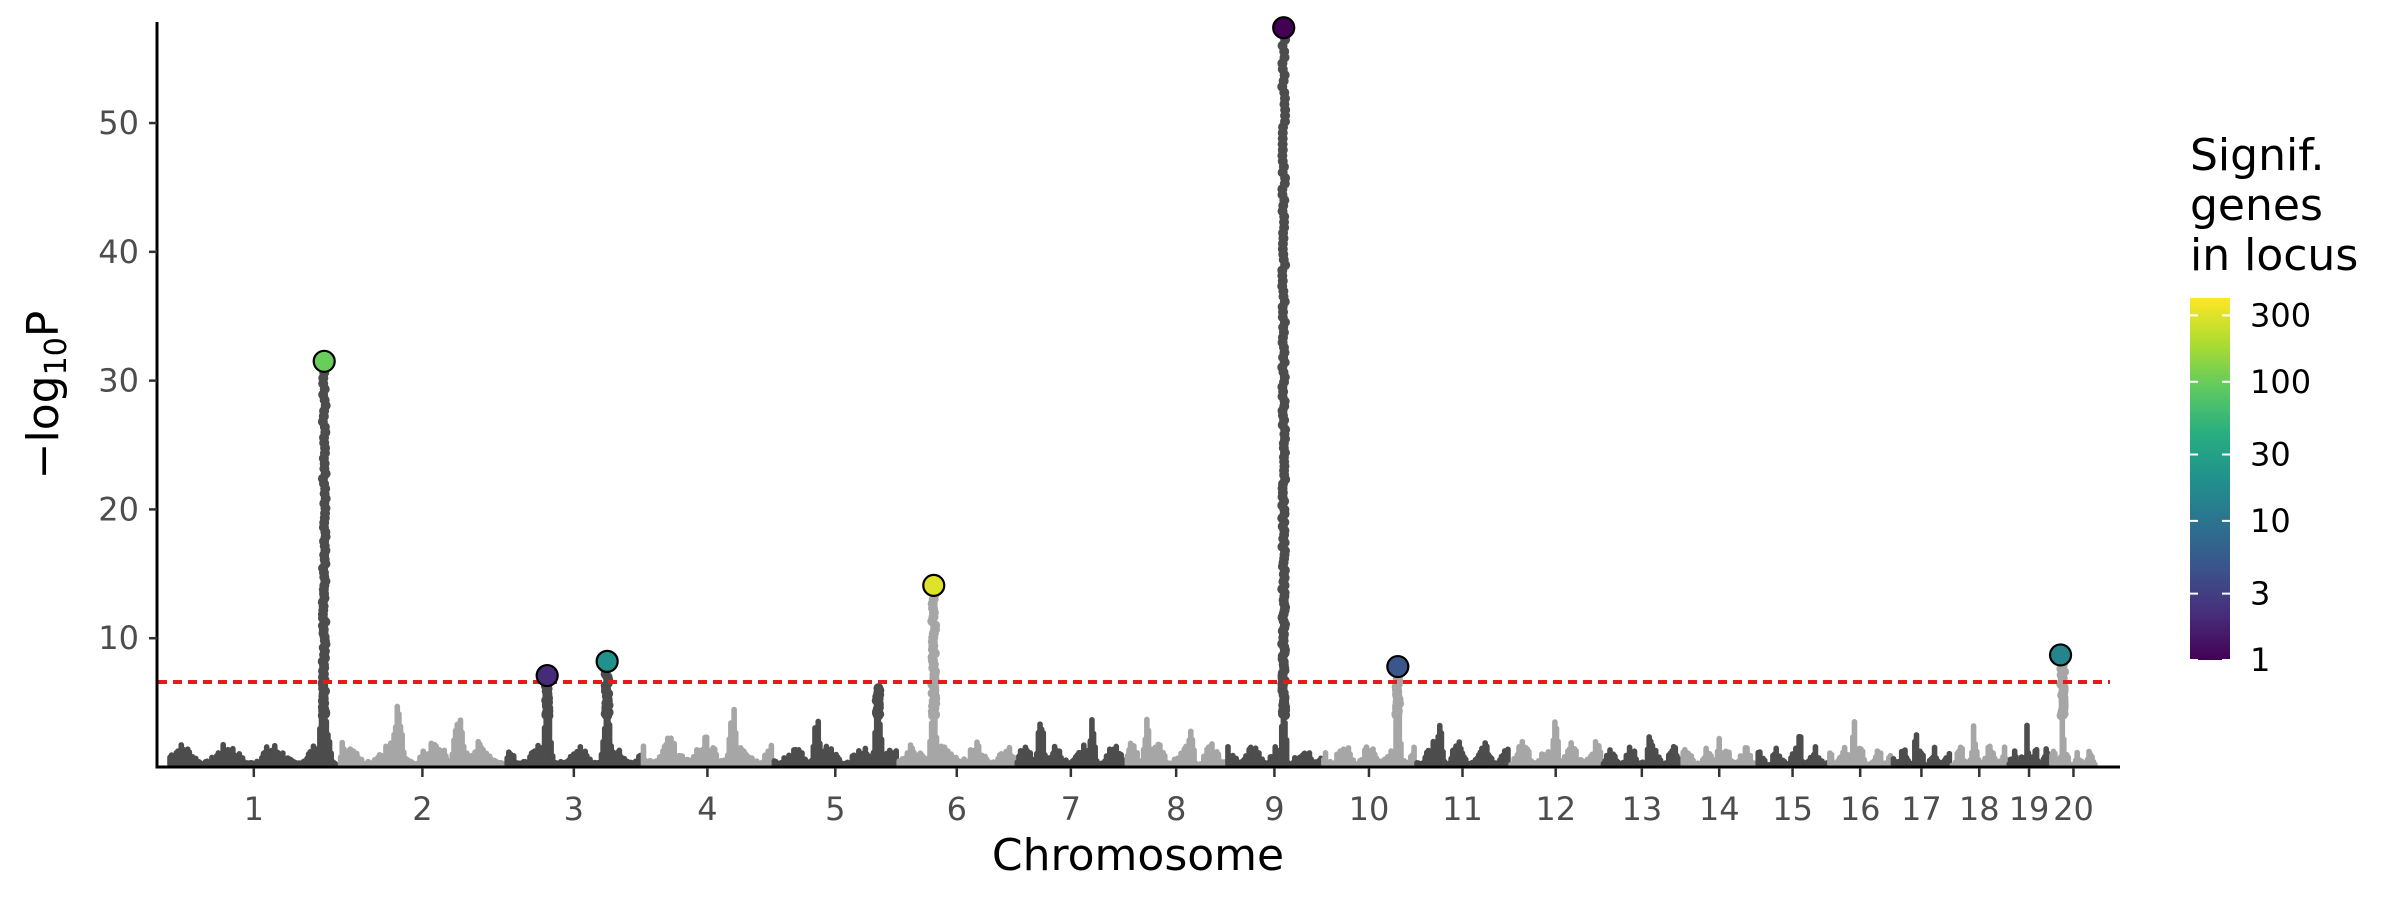 The width and height of the screenshot is (2400, 900). I want to click on legend-colorbar, so click(2210, 479).